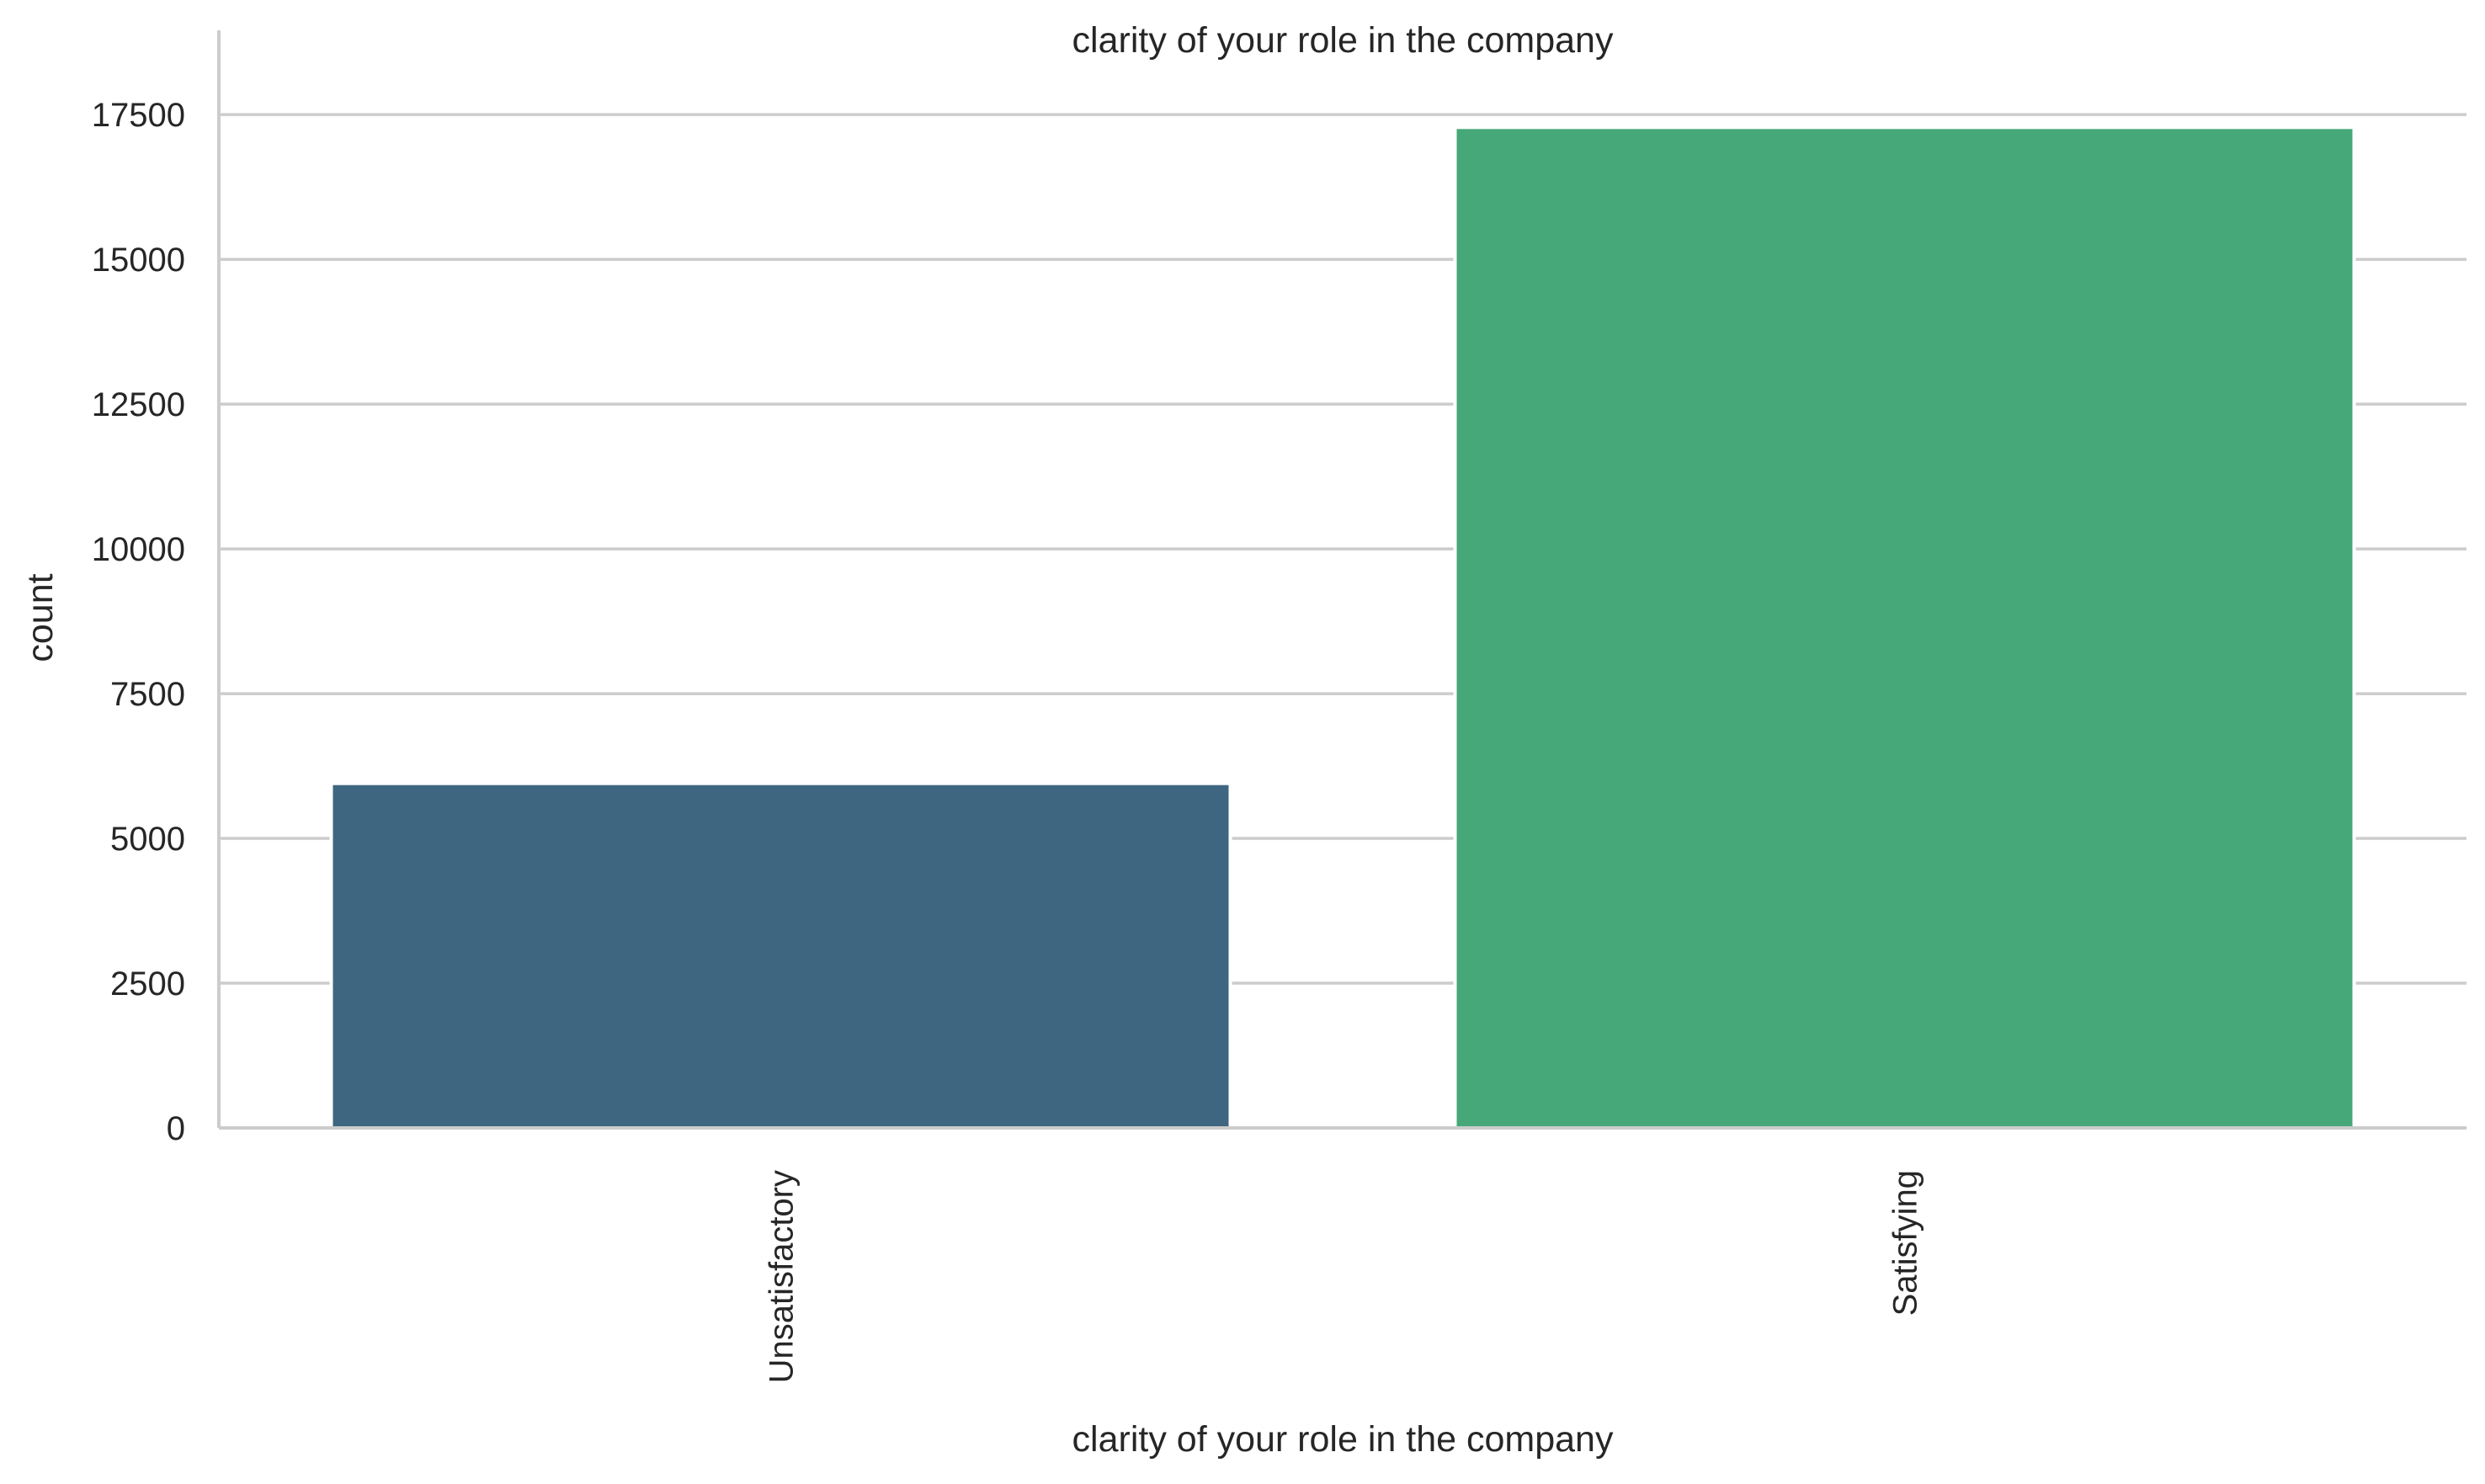 This screenshot has width=2485, height=1484. Describe the element at coordinates (780, 955) in the screenshot. I see `bar-unsatisfactory` at that location.